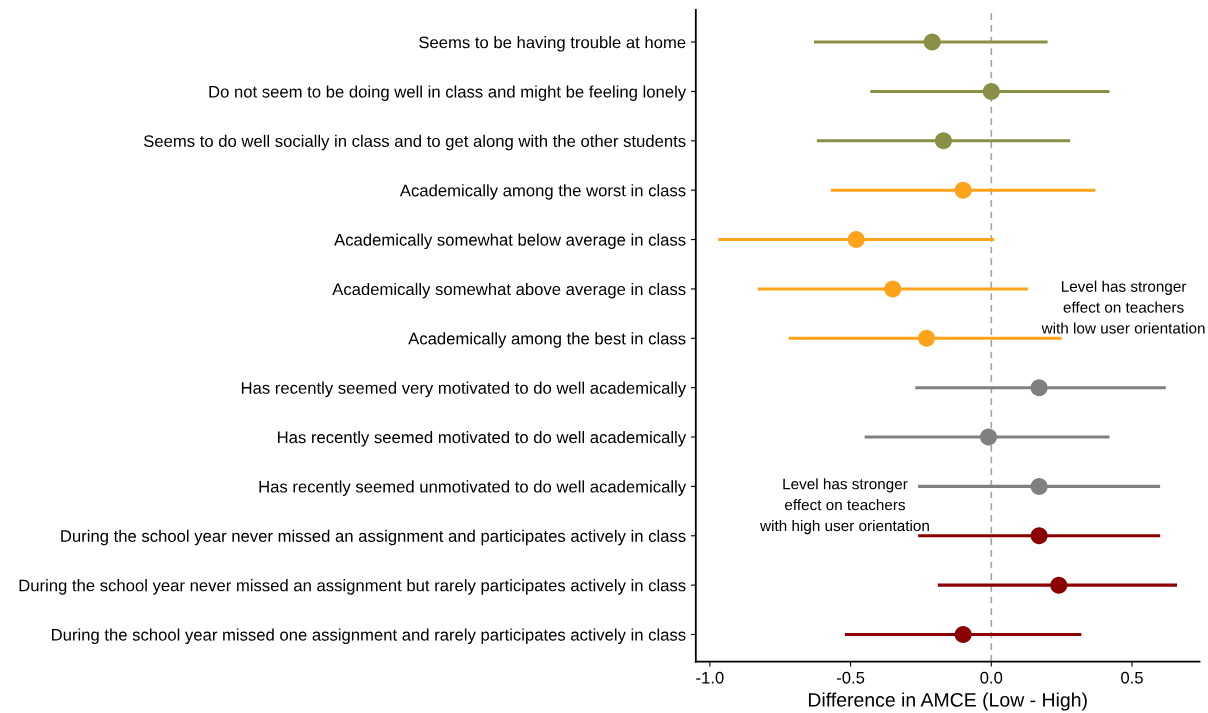 This screenshot has width=1208, height=713. What do you see at coordinates (552, 44) in the screenshot?
I see `y-tick-label: Seems to be having trouble at home` at bounding box center [552, 44].